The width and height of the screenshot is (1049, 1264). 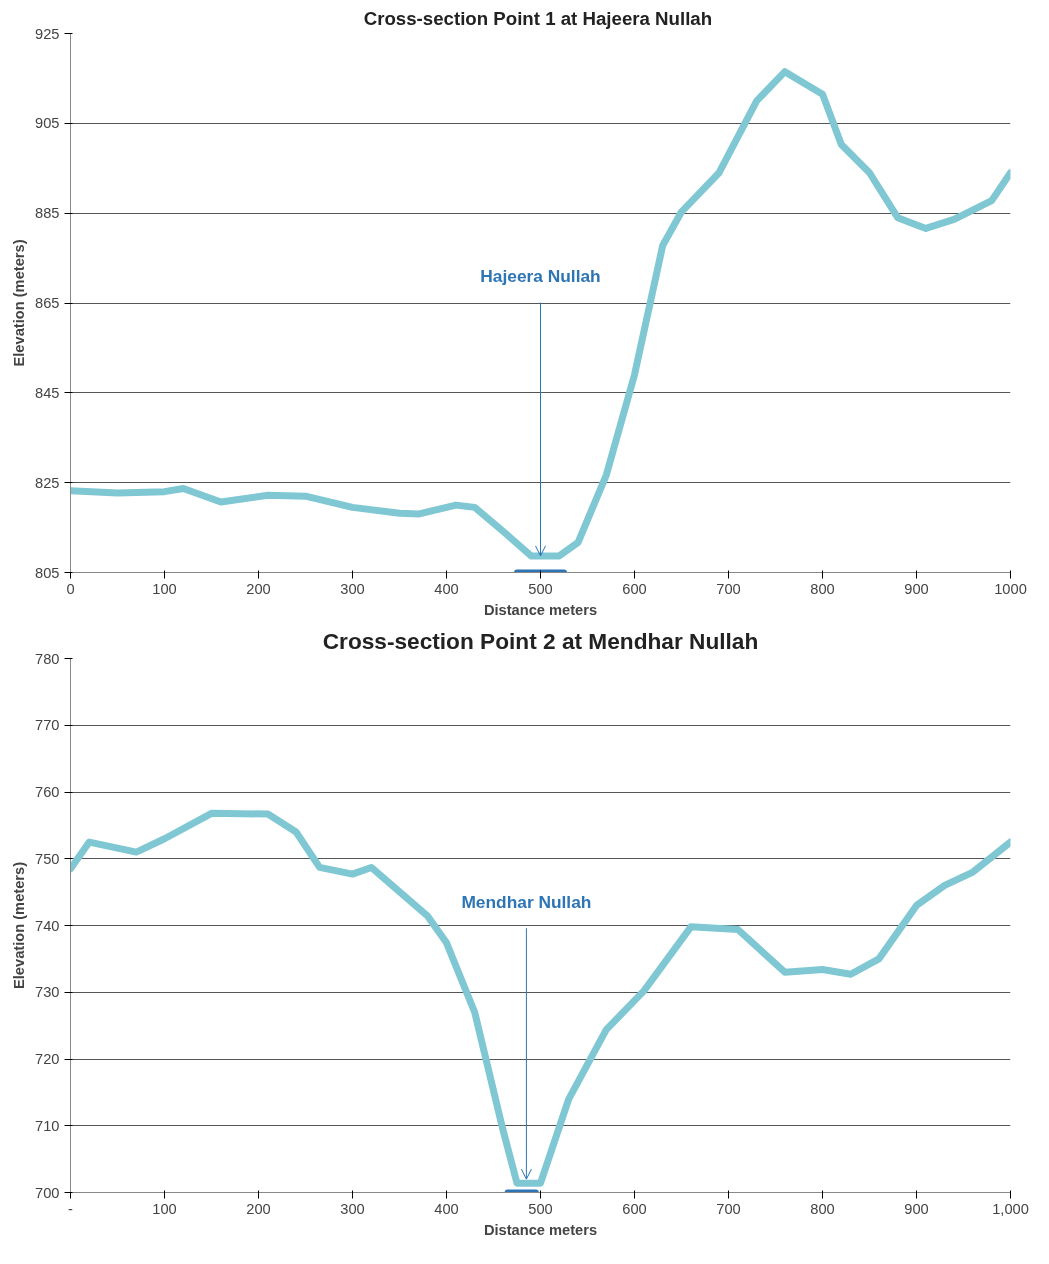 I want to click on y-tick-label: 710, so click(x=47, y=1125).